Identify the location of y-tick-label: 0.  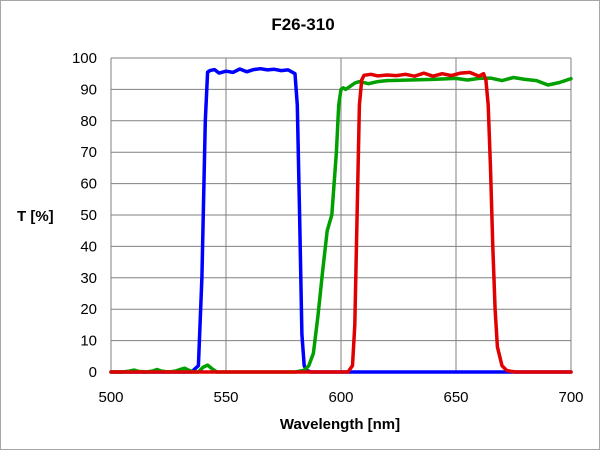
(93, 372).